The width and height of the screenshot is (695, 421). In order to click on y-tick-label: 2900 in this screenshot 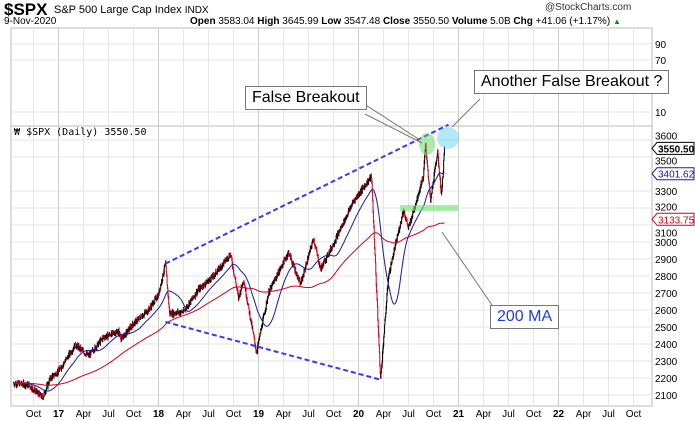, I will do `click(666, 260)`.